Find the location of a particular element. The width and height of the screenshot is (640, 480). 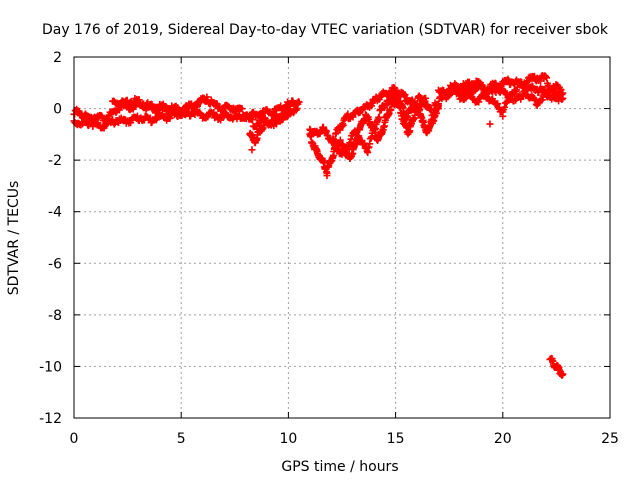

x-axis-label: GPS time / hours is located at coordinates (339, 467).